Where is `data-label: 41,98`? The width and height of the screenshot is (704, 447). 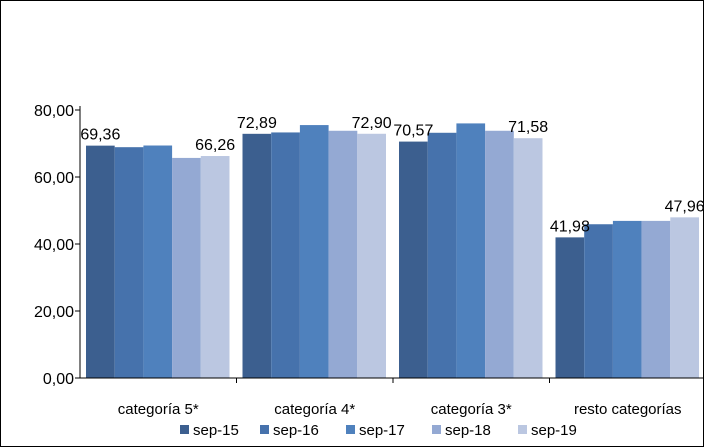 data-label: 41,98 is located at coordinates (570, 226).